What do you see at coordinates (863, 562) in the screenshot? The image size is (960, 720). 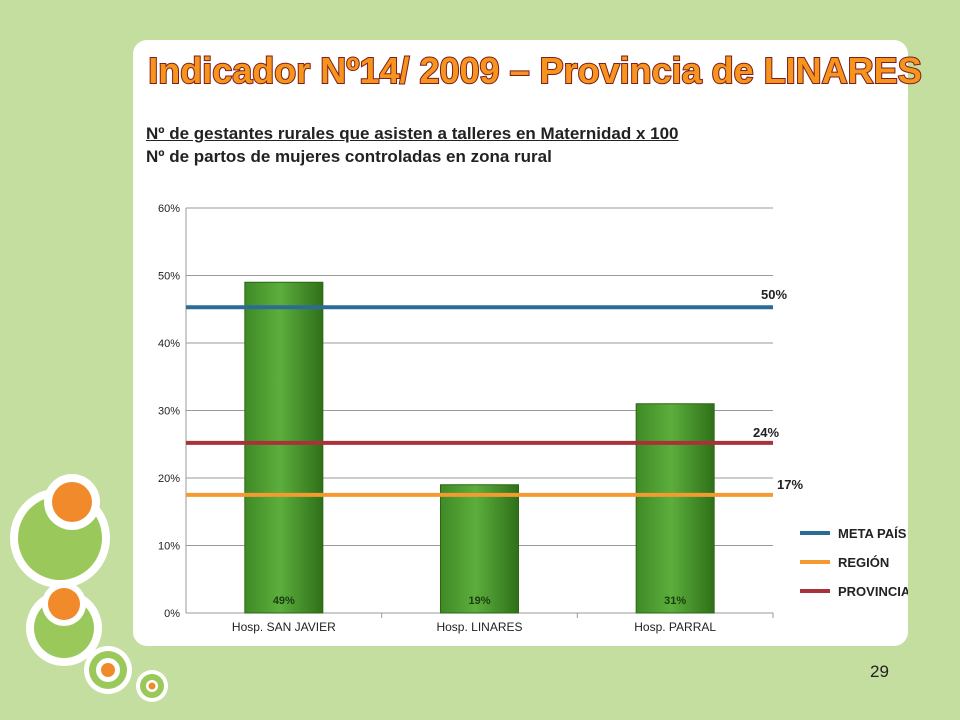 I see `legend-label: REGIÓN` at bounding box center [863, 562].